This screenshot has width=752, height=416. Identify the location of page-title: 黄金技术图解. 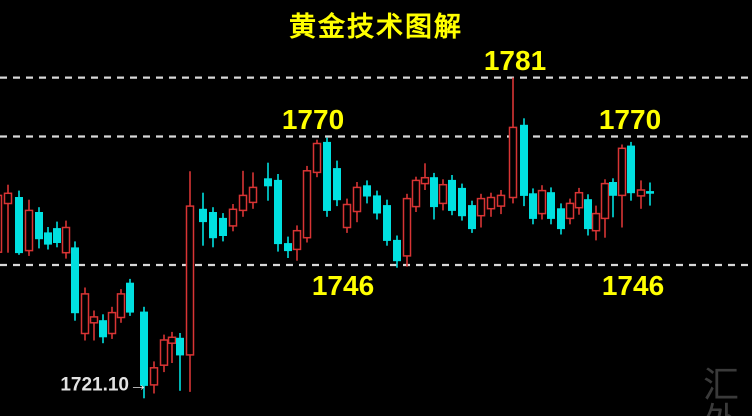
(376, 27).